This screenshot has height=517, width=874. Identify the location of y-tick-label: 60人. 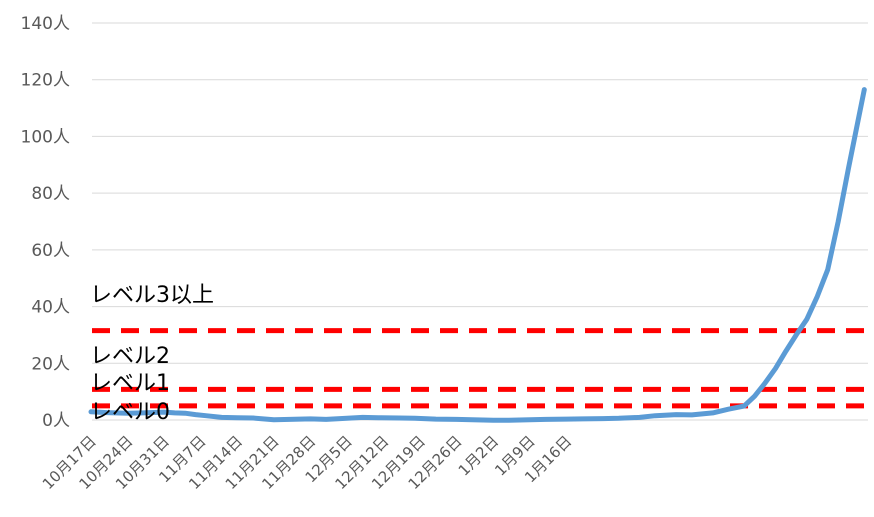
(50, 251).